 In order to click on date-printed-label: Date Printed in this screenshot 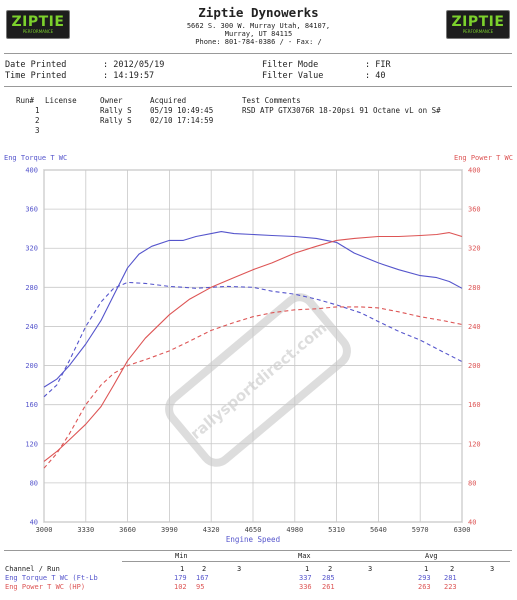, I will do `click(36, 65)`.